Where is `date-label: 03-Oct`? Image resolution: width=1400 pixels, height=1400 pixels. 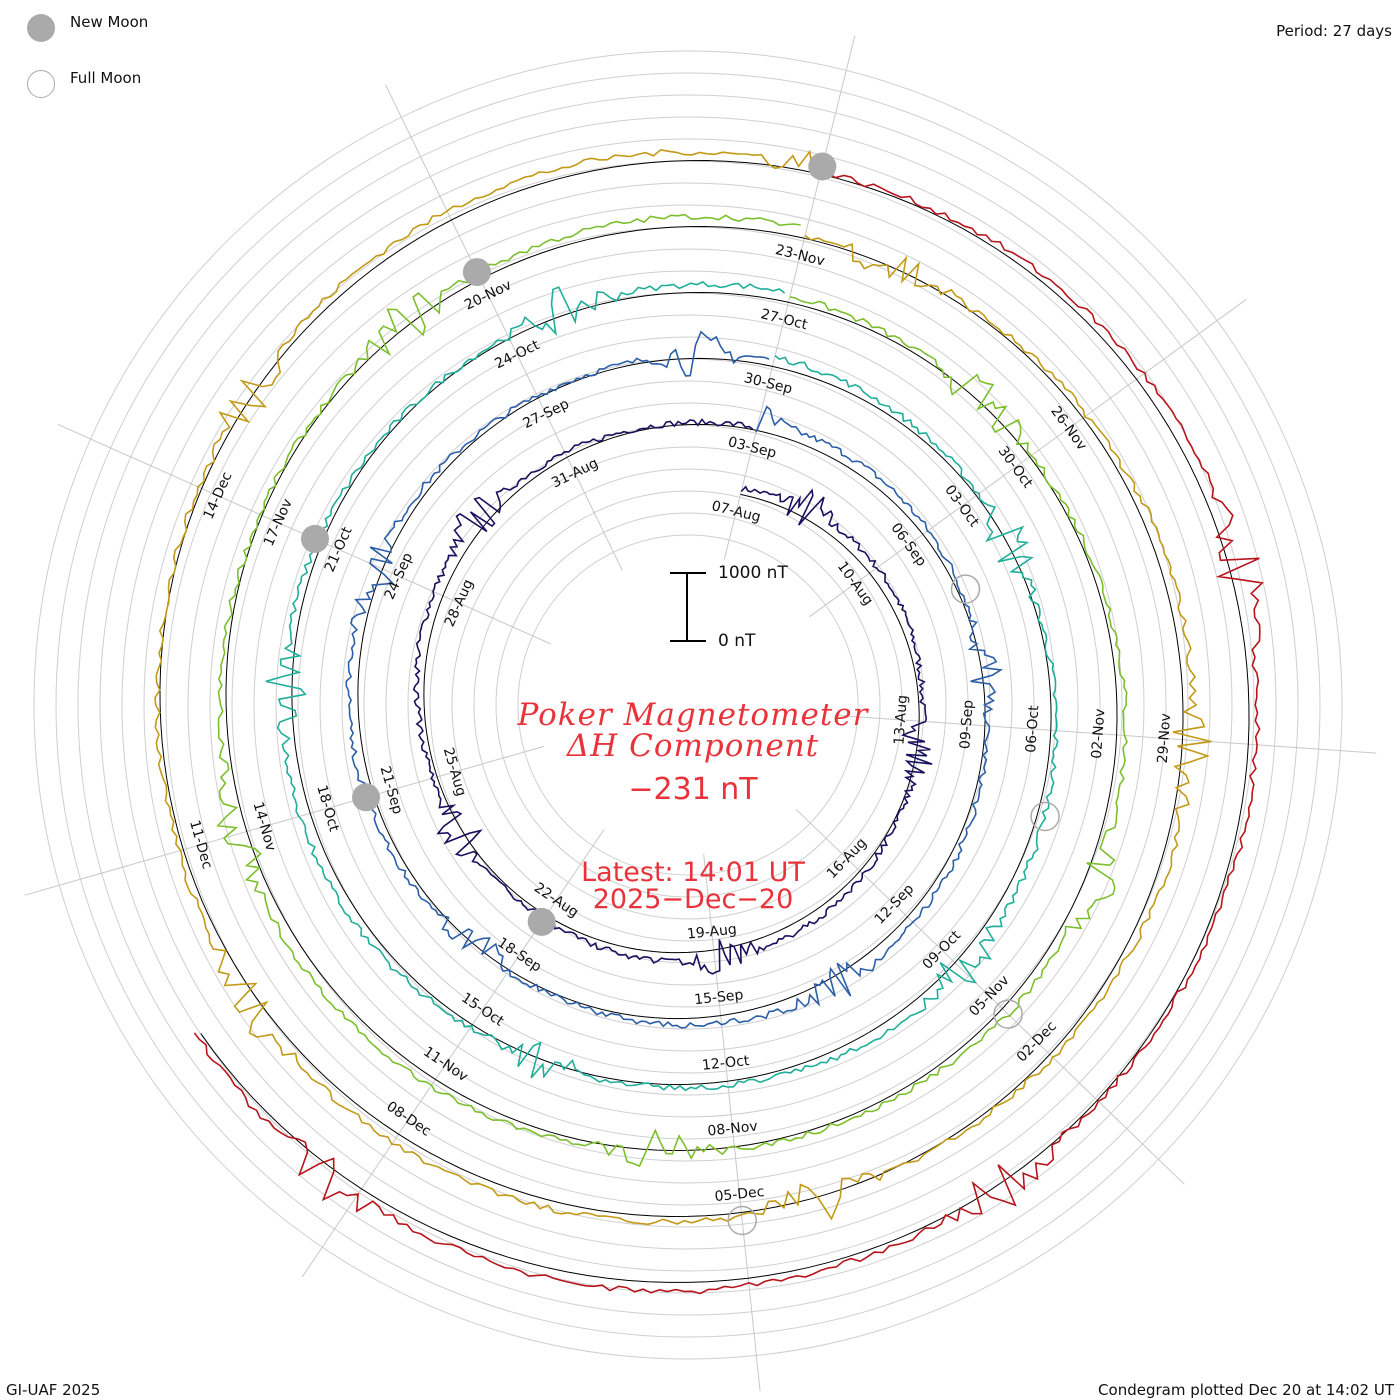
date-label: 03-Oct is located at coordinates (961, 506).